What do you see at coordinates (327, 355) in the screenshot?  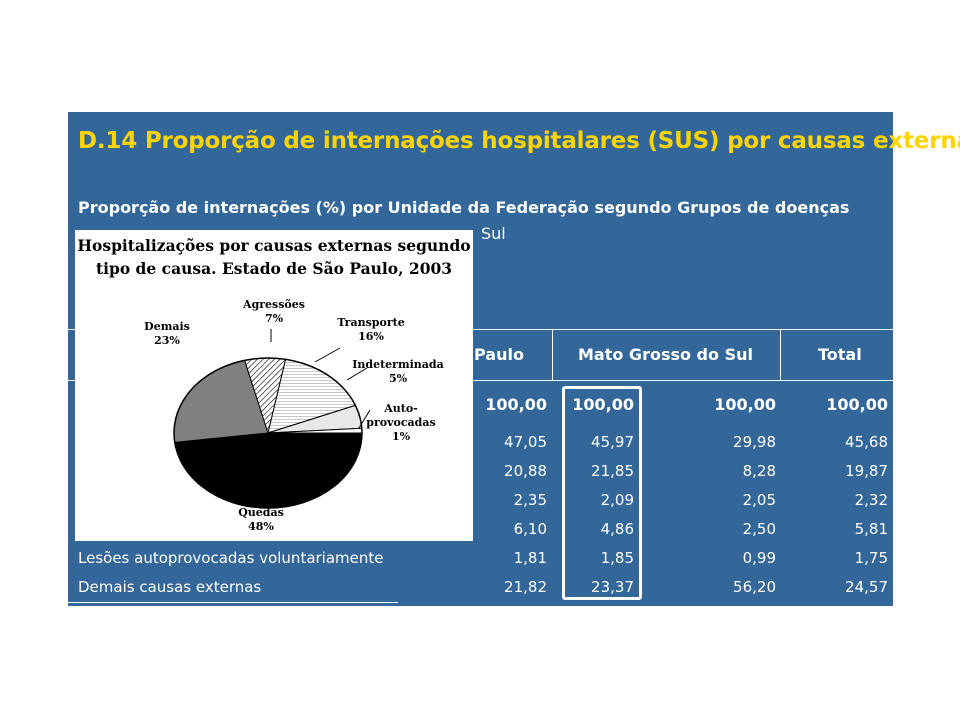 I see `leader-line-transporte` at bounding box center [327, 355].